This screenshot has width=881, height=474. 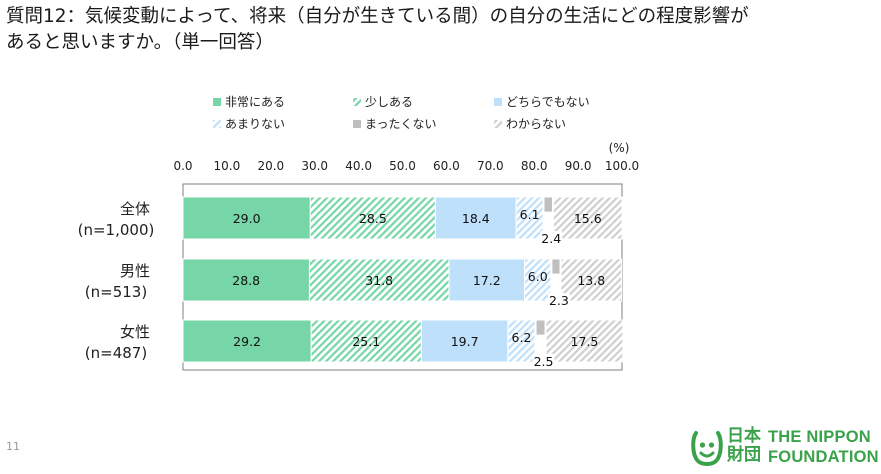 What do you see at coordinates (140, 42) in the screenshot?
I see `title-line-2: あると思いますか。（単一回答）` at bounding box center [140, 42].